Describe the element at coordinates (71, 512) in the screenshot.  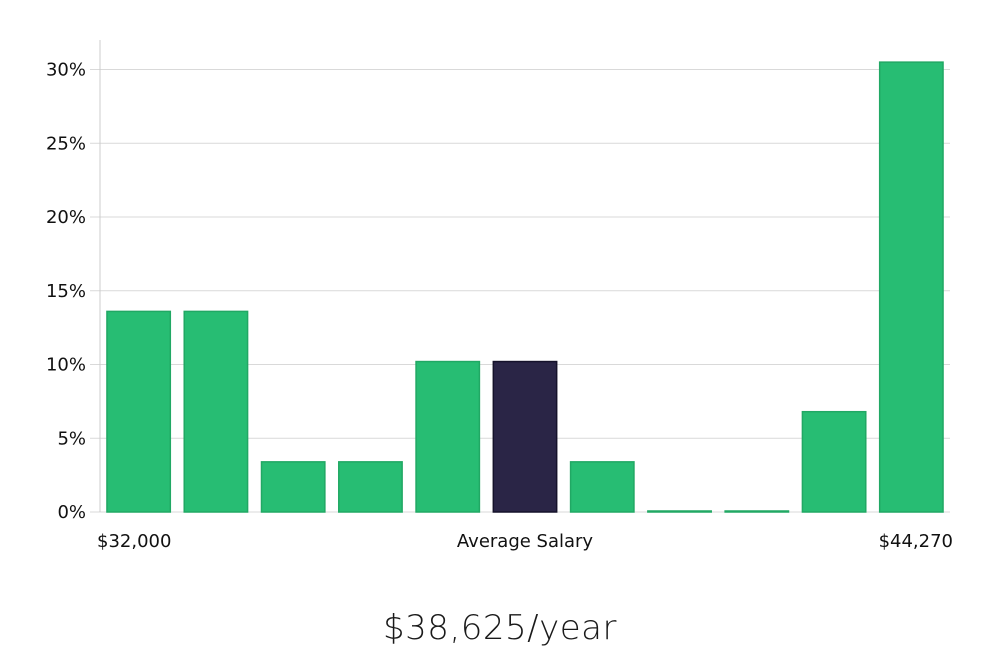
I see `y-tick-label: 0%` at that location.